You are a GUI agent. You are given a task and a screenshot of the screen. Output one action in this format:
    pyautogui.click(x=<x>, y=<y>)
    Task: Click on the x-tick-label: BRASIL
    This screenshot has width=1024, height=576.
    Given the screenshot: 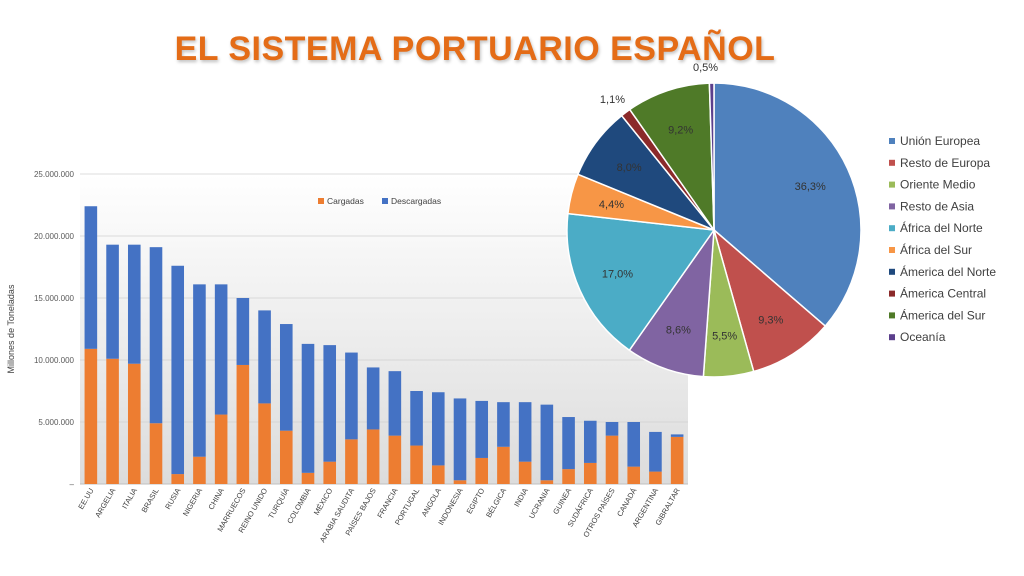 What is the action you would take?
    pyautogui.click(x=150, y=501)
    